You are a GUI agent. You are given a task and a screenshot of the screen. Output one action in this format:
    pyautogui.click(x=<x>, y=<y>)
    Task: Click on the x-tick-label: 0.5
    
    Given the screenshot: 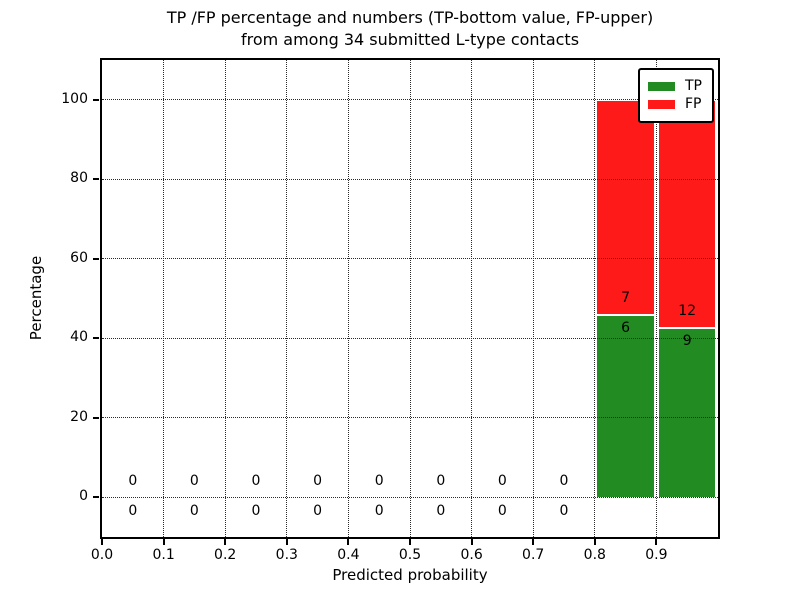 What is the action you would take?
    pyautogui.click(x=410, y=555)
    